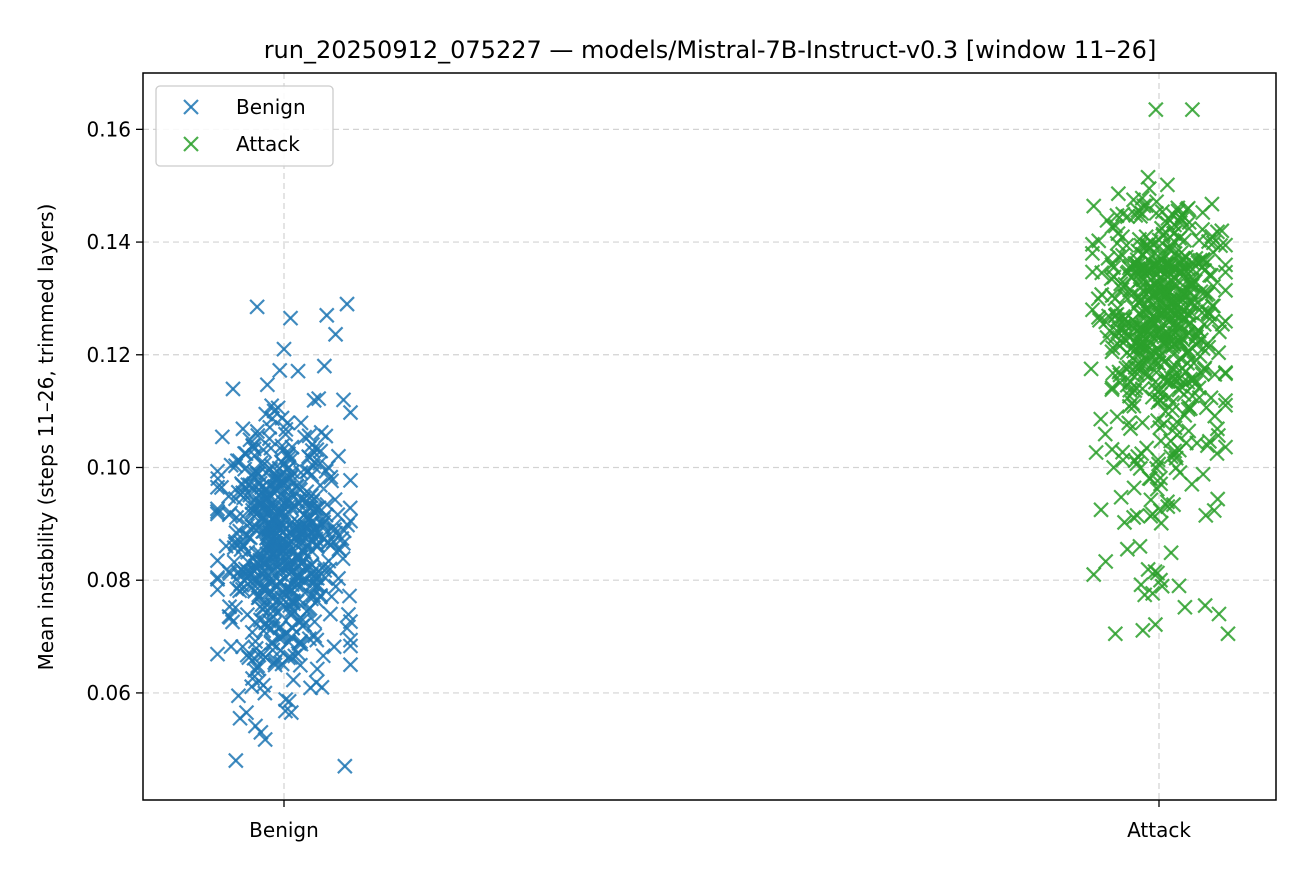 This screenshot has height=878, width=1312. I want to click on y-tick-label: 0.16, so click(108, 129).